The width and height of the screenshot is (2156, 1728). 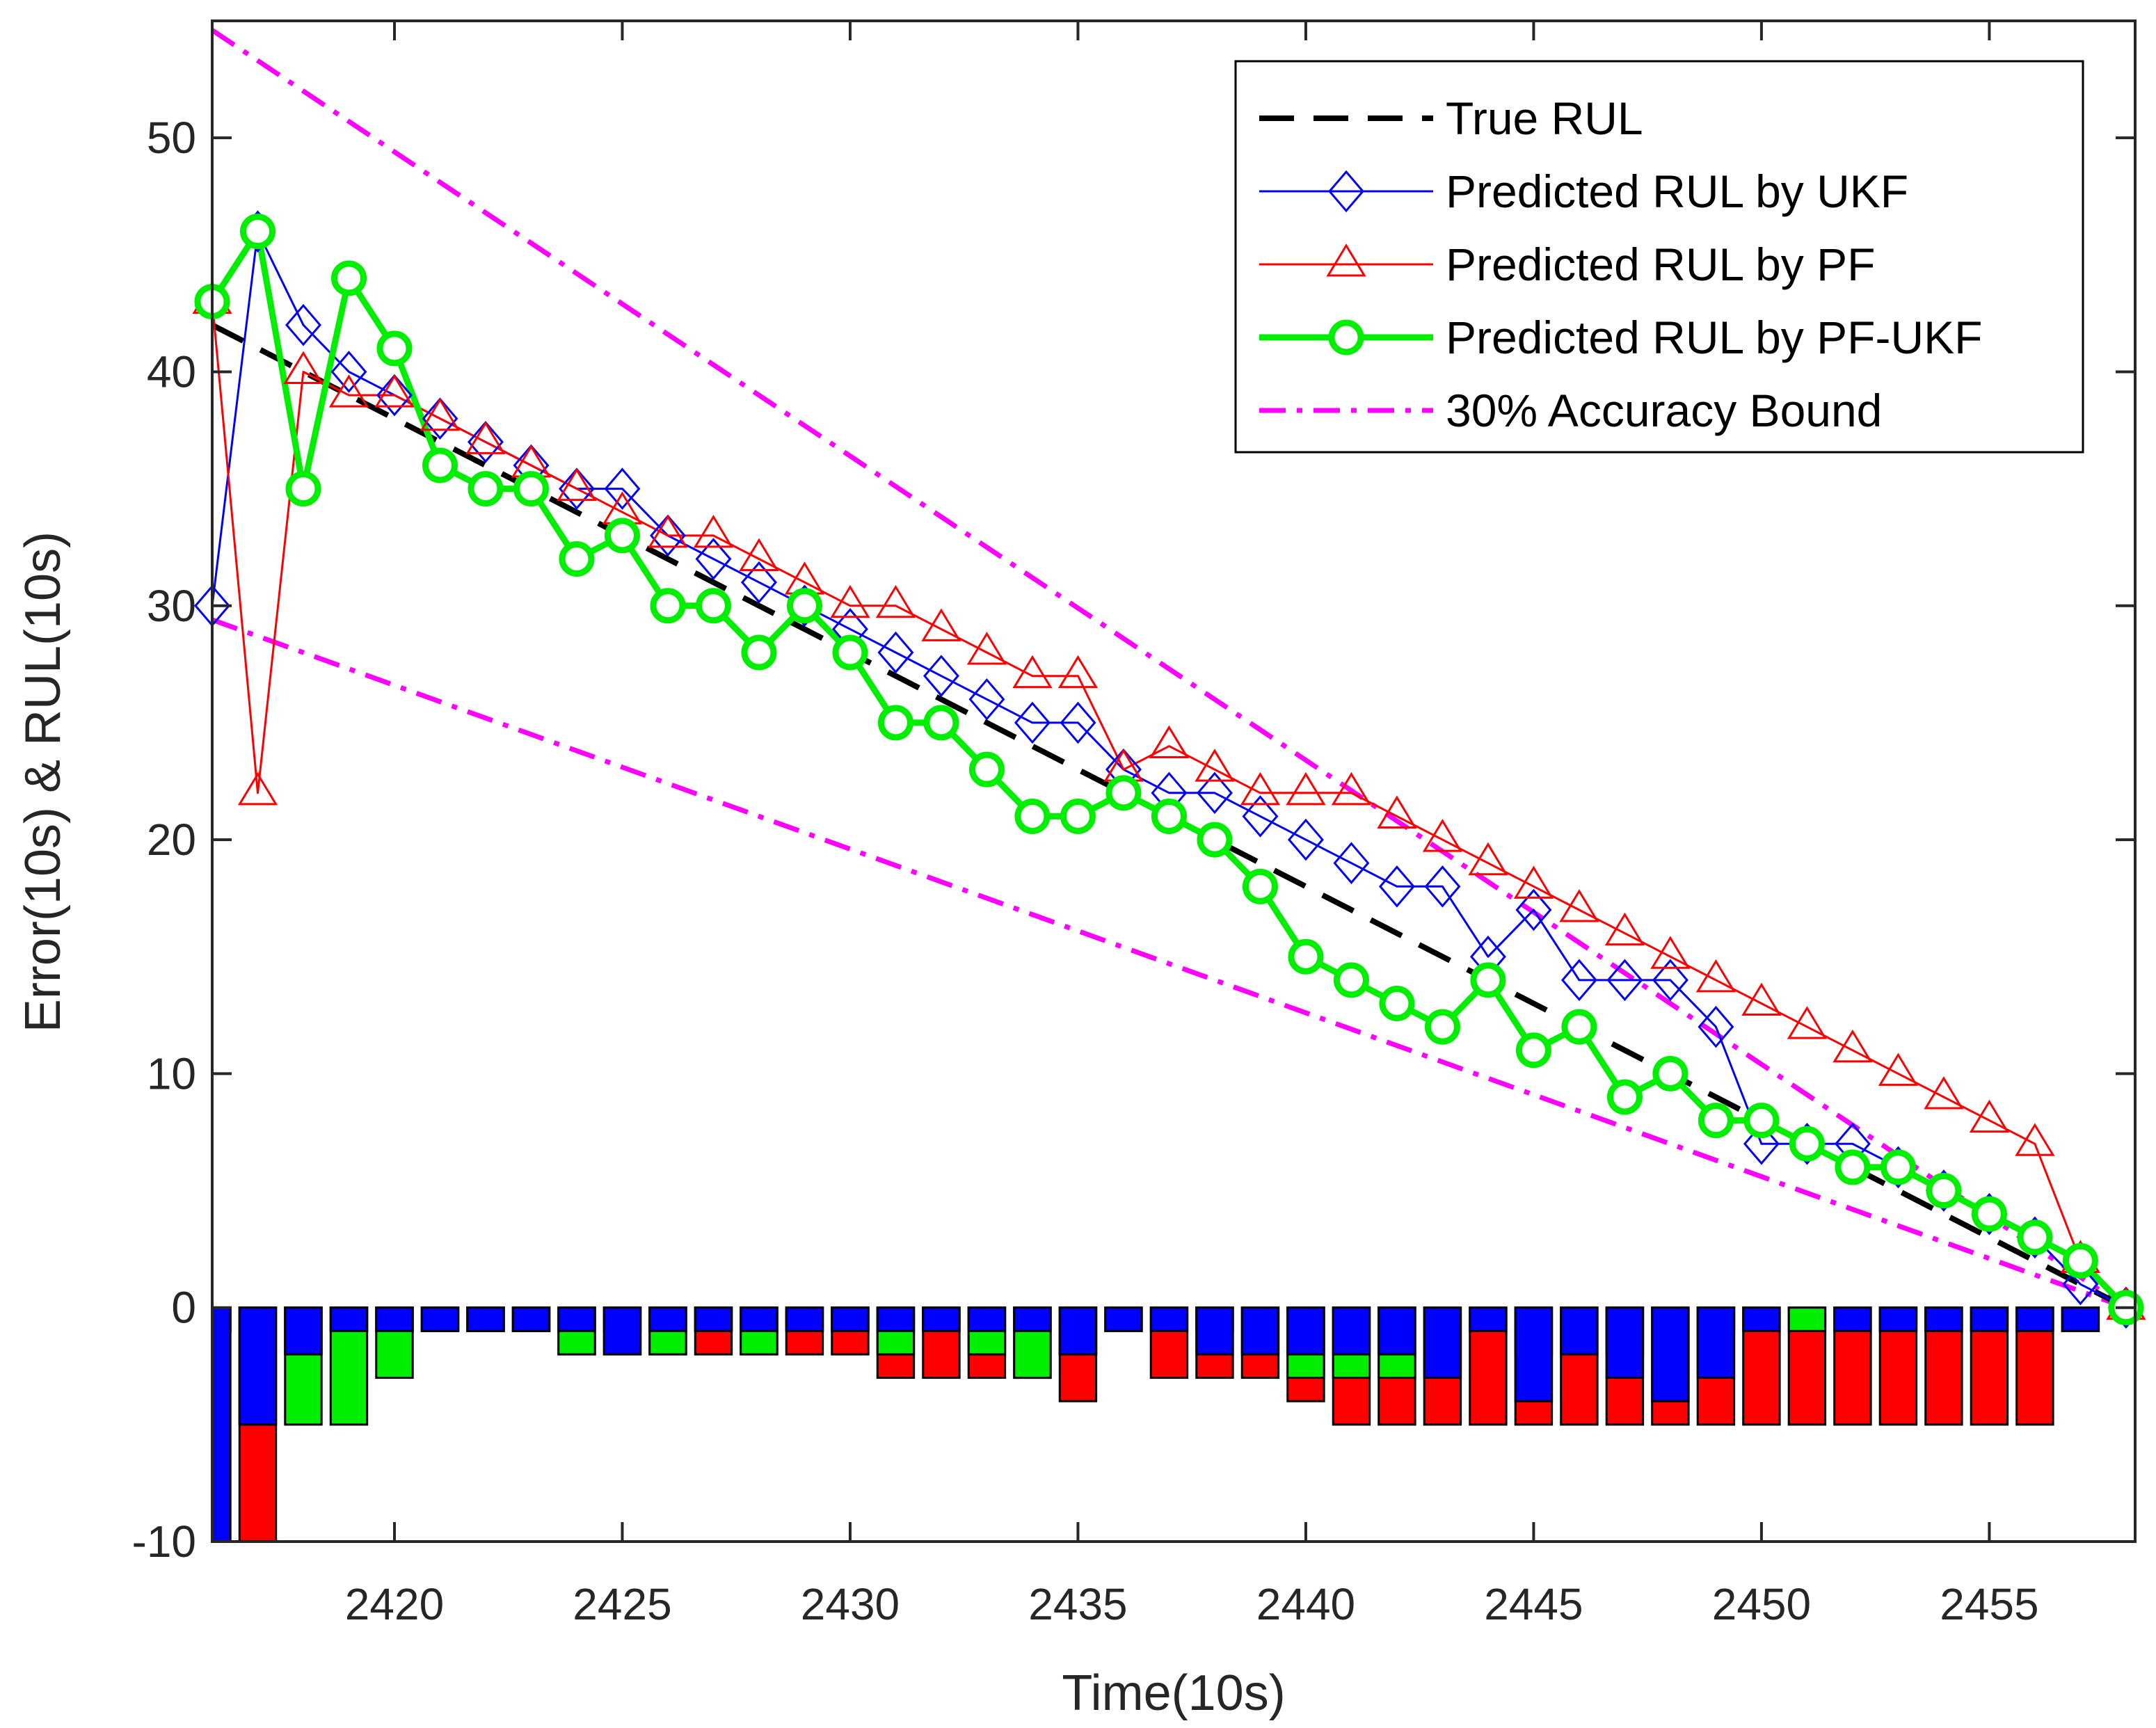 I want to click on legend-pfukf-marker, so click(x=1346, y=337).